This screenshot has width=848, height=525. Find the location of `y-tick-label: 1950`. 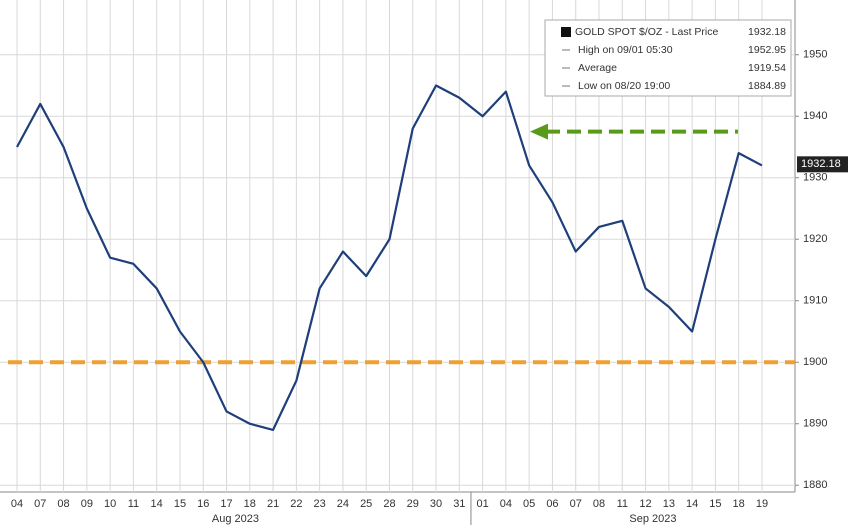

y-tick-label: 1950 is located at coordinates (815, 55).